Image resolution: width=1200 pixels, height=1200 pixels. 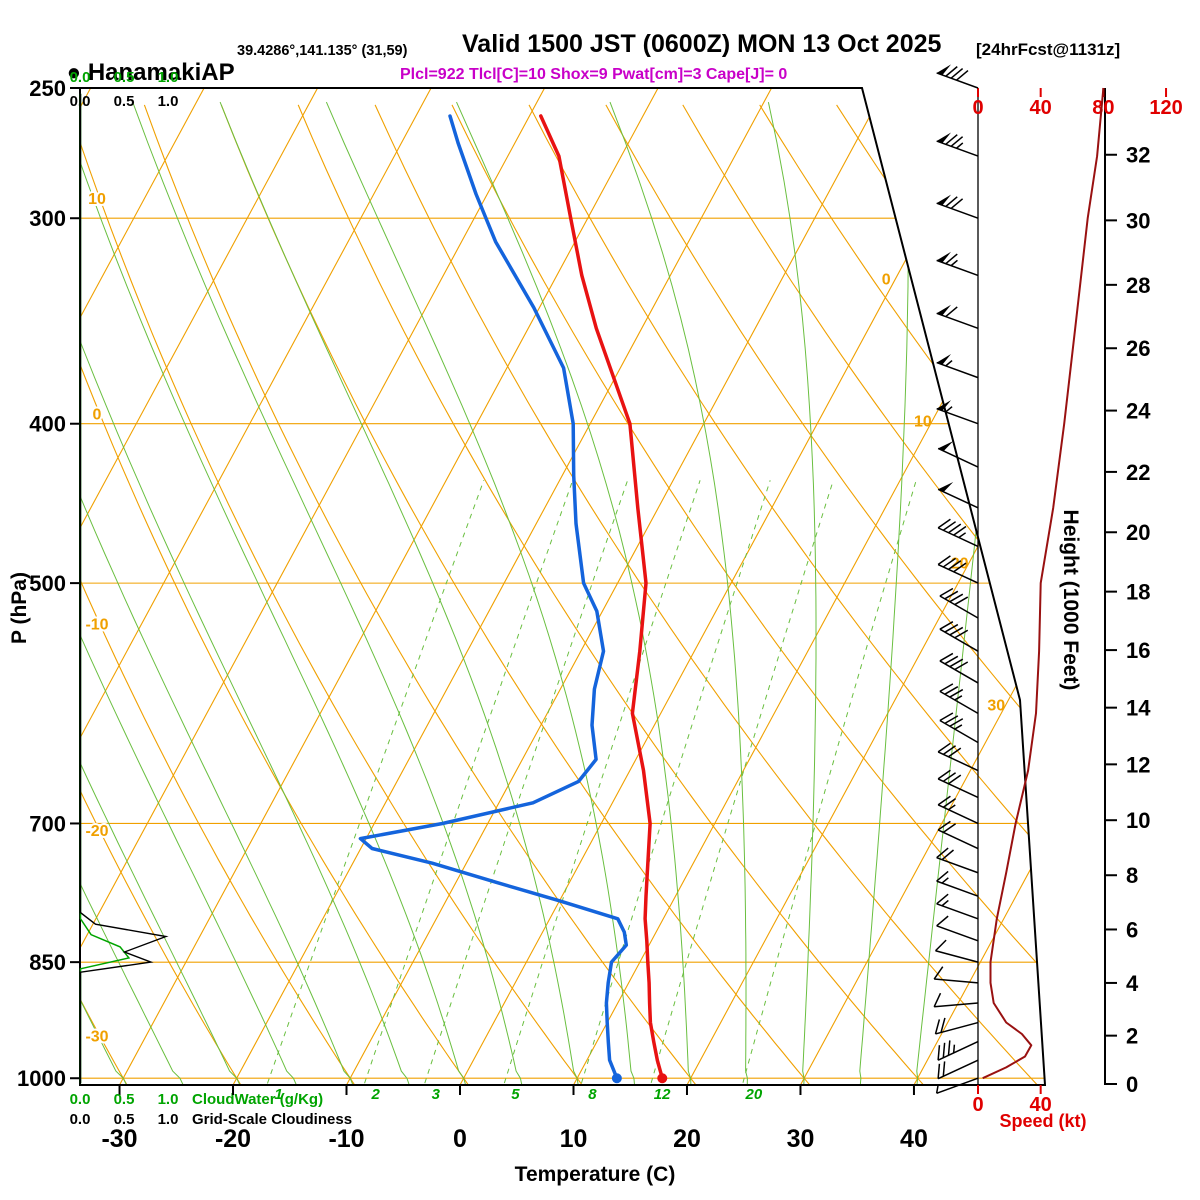 What do you see at coordinates (595, 1174) in the screenshot?
I see `temperature-axis-title: Temperature (C)` at bounding box center [595, 1174].